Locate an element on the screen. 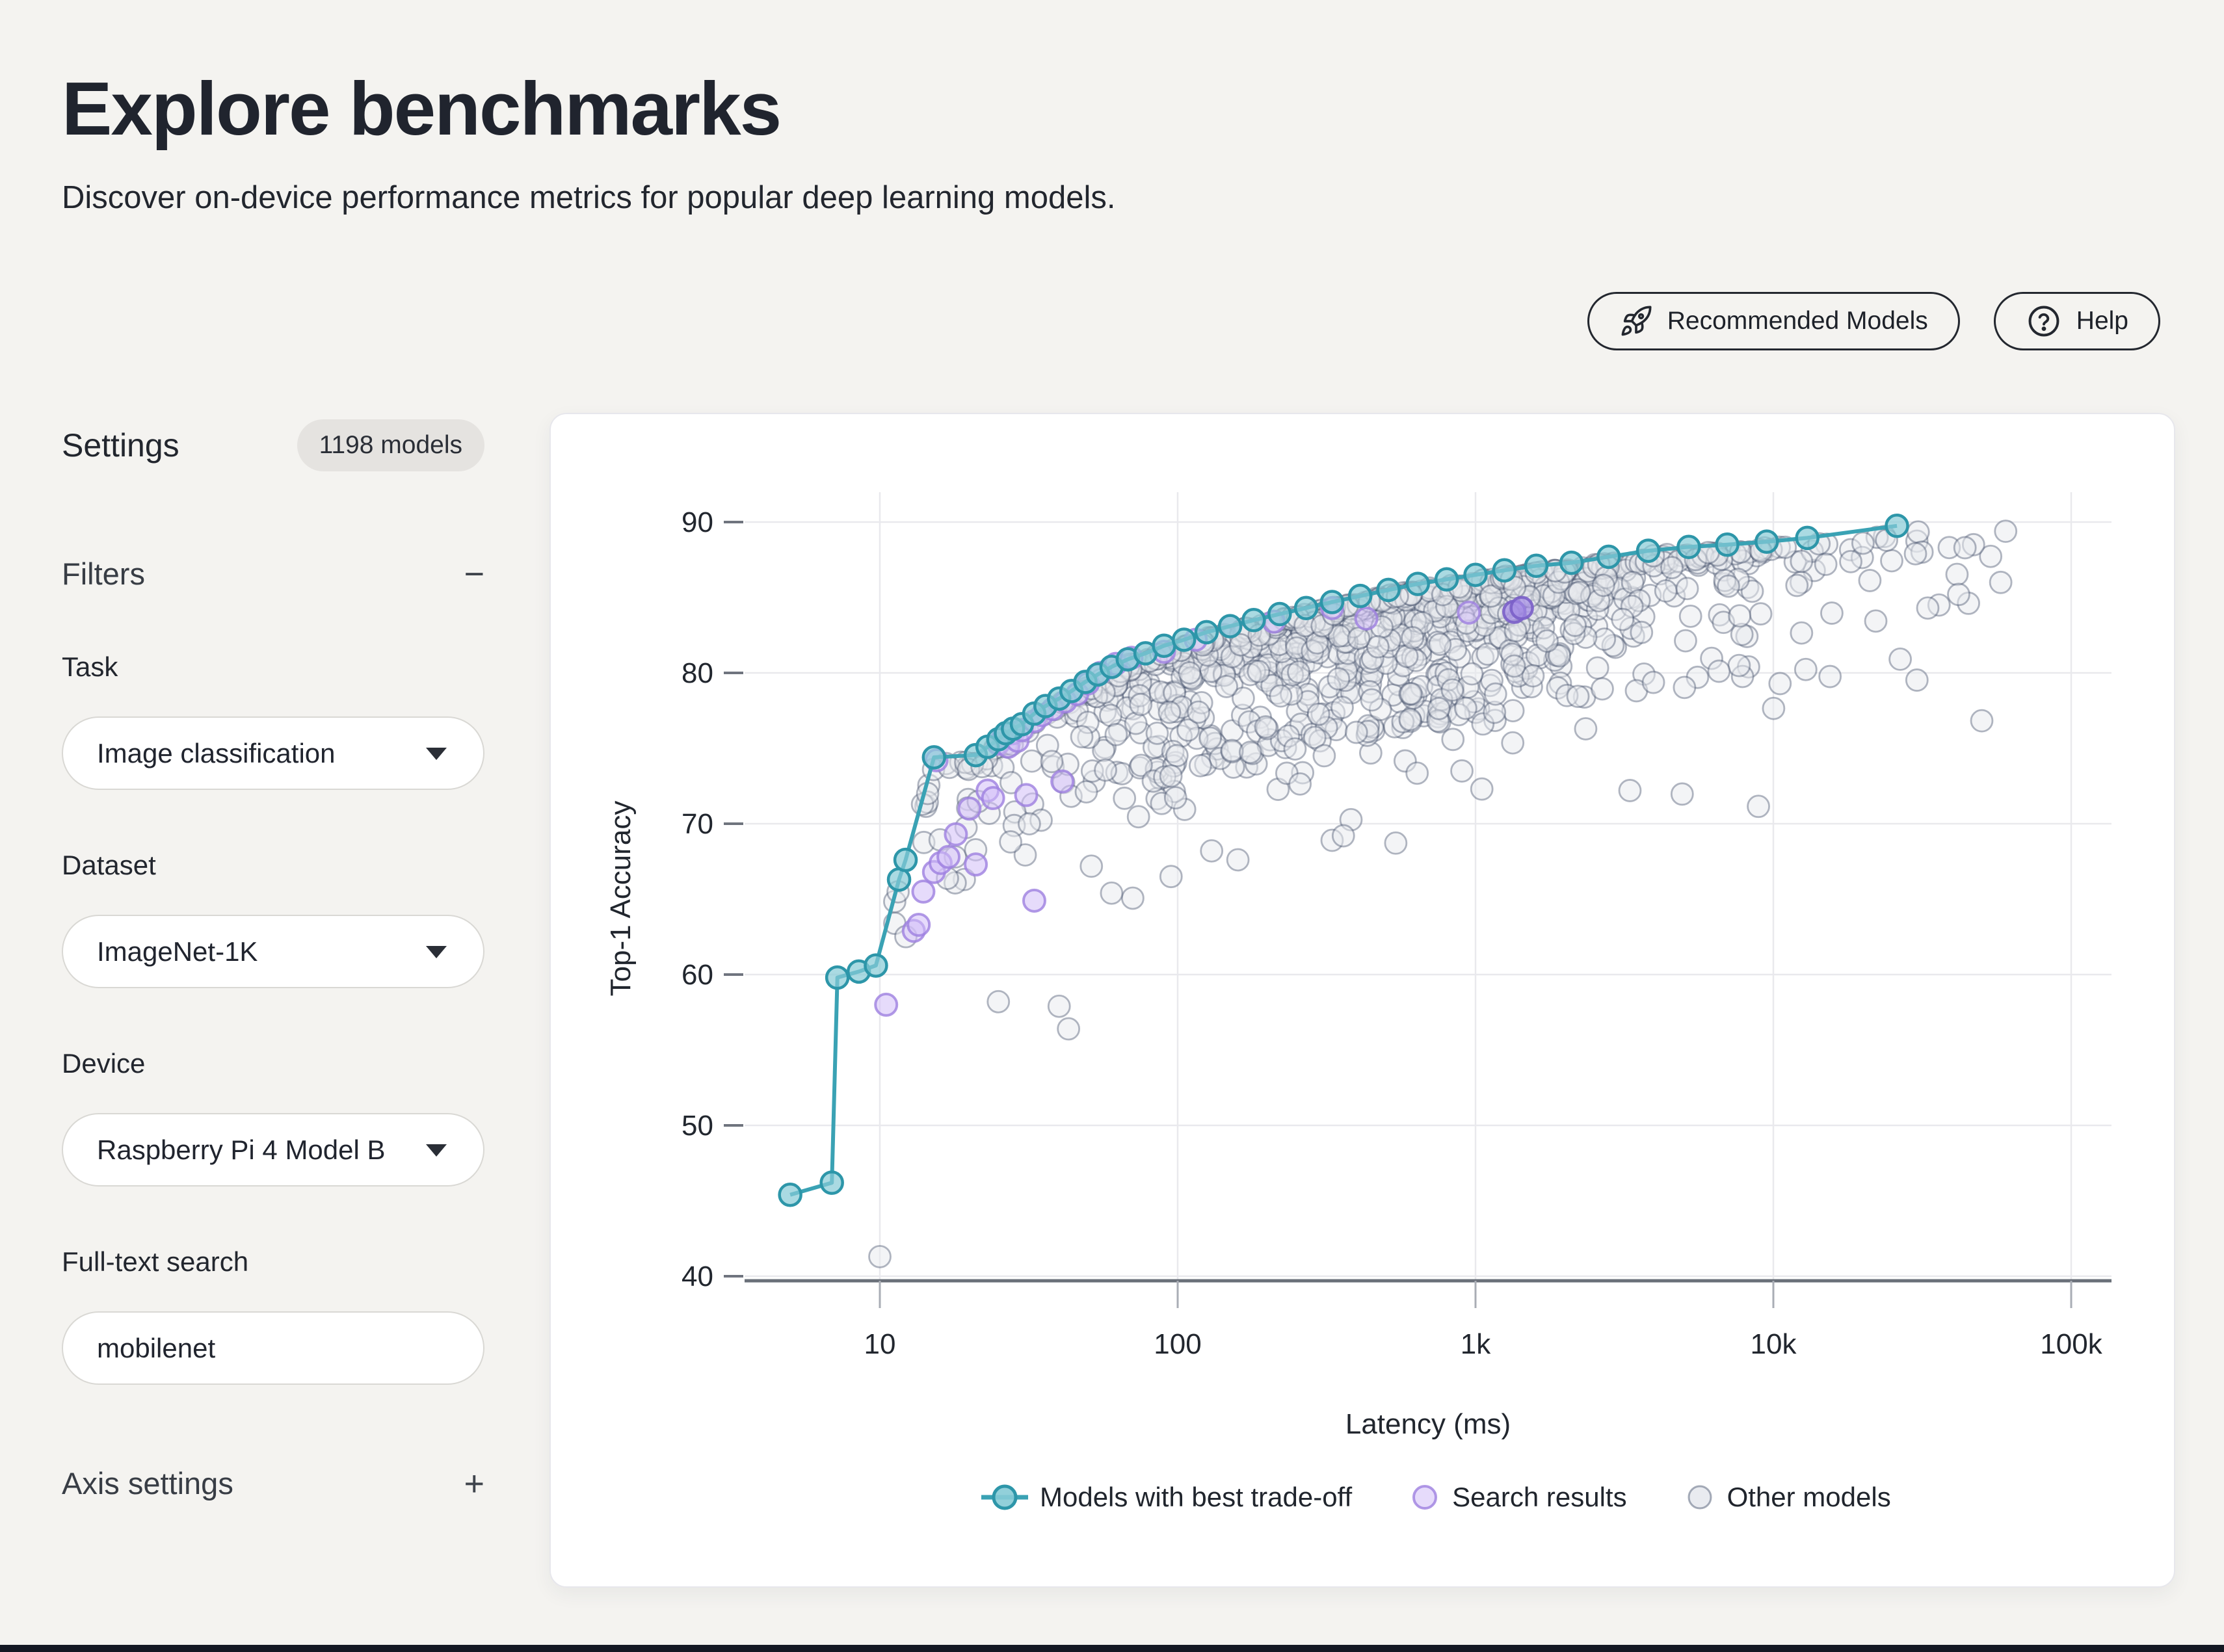 The width and height of the screenshot is (2224, 1652). fulltext-search-input is located at coordinates (273, 1348).